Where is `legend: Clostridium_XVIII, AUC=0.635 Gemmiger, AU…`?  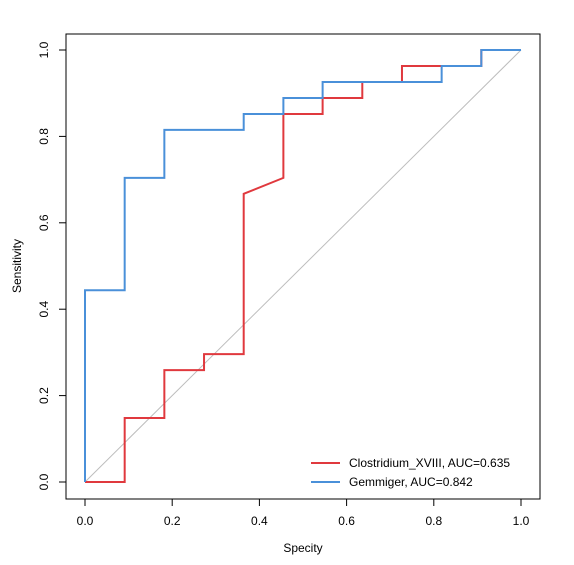 legend: Clostridium_XVIII, AUC=0.635 Gemmiger, AU… is located at coordinates (410, 472).